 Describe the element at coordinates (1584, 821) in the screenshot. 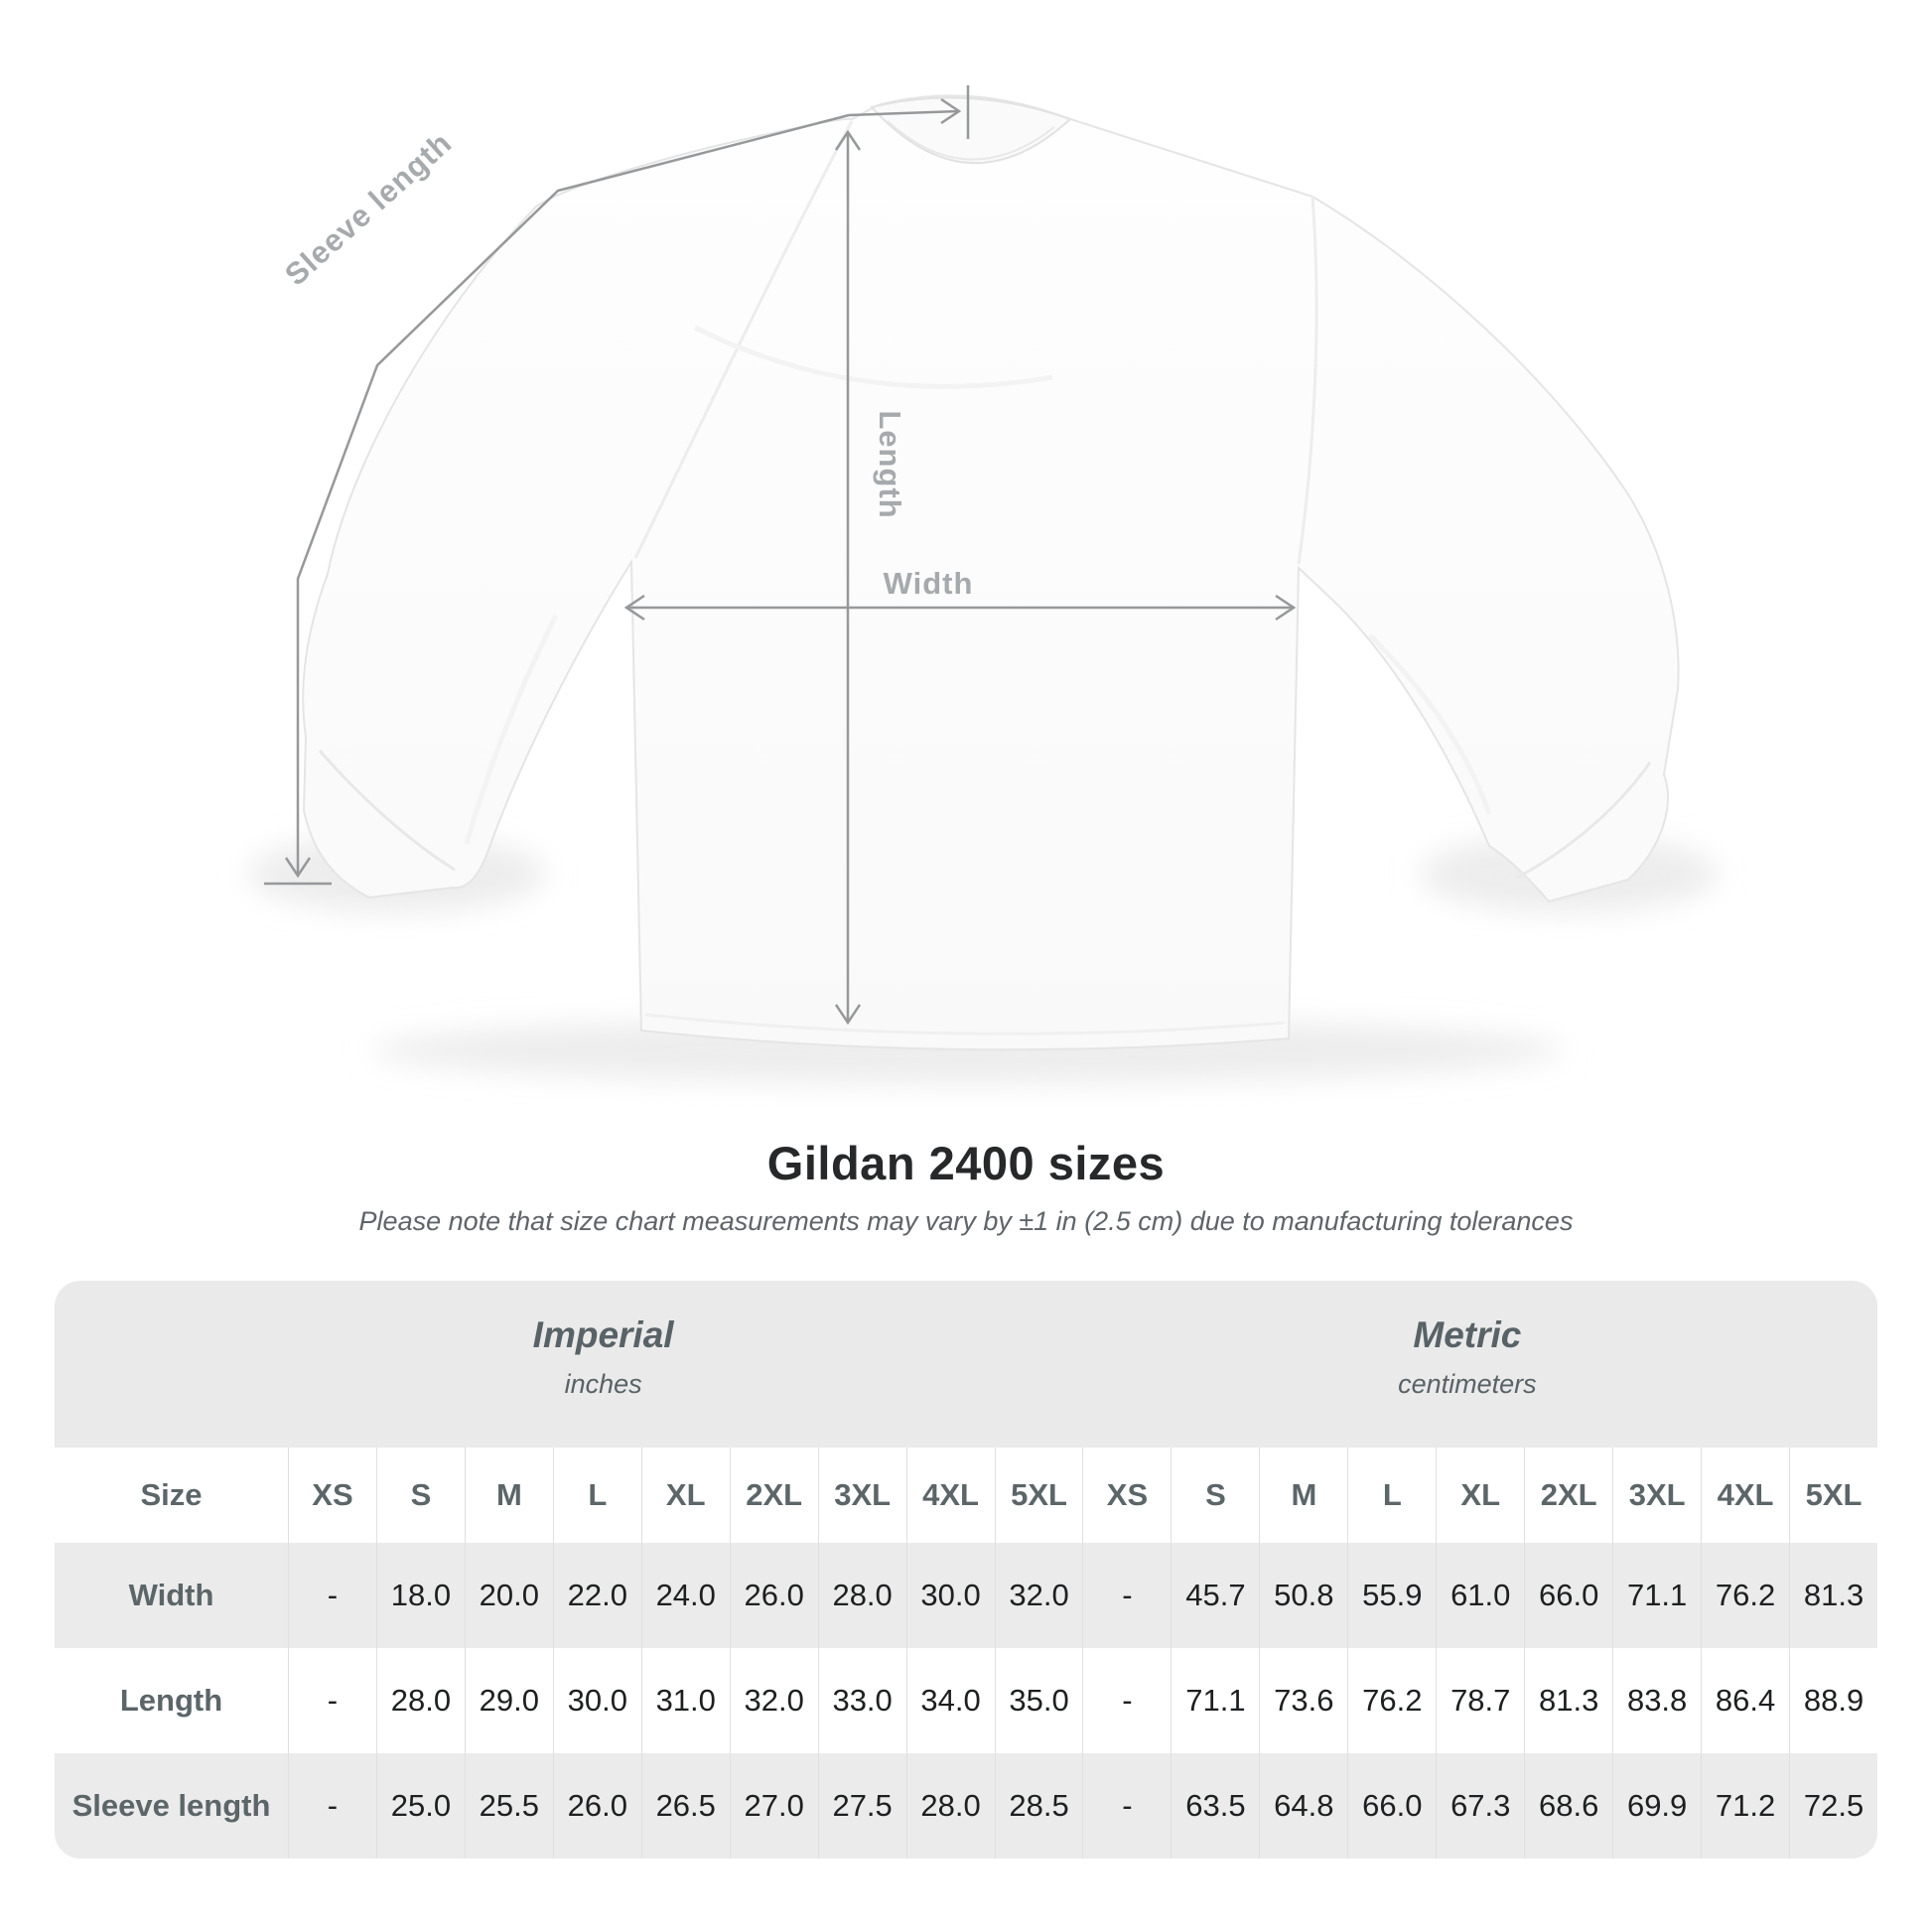

I see `cuff-seam-right` at that location.